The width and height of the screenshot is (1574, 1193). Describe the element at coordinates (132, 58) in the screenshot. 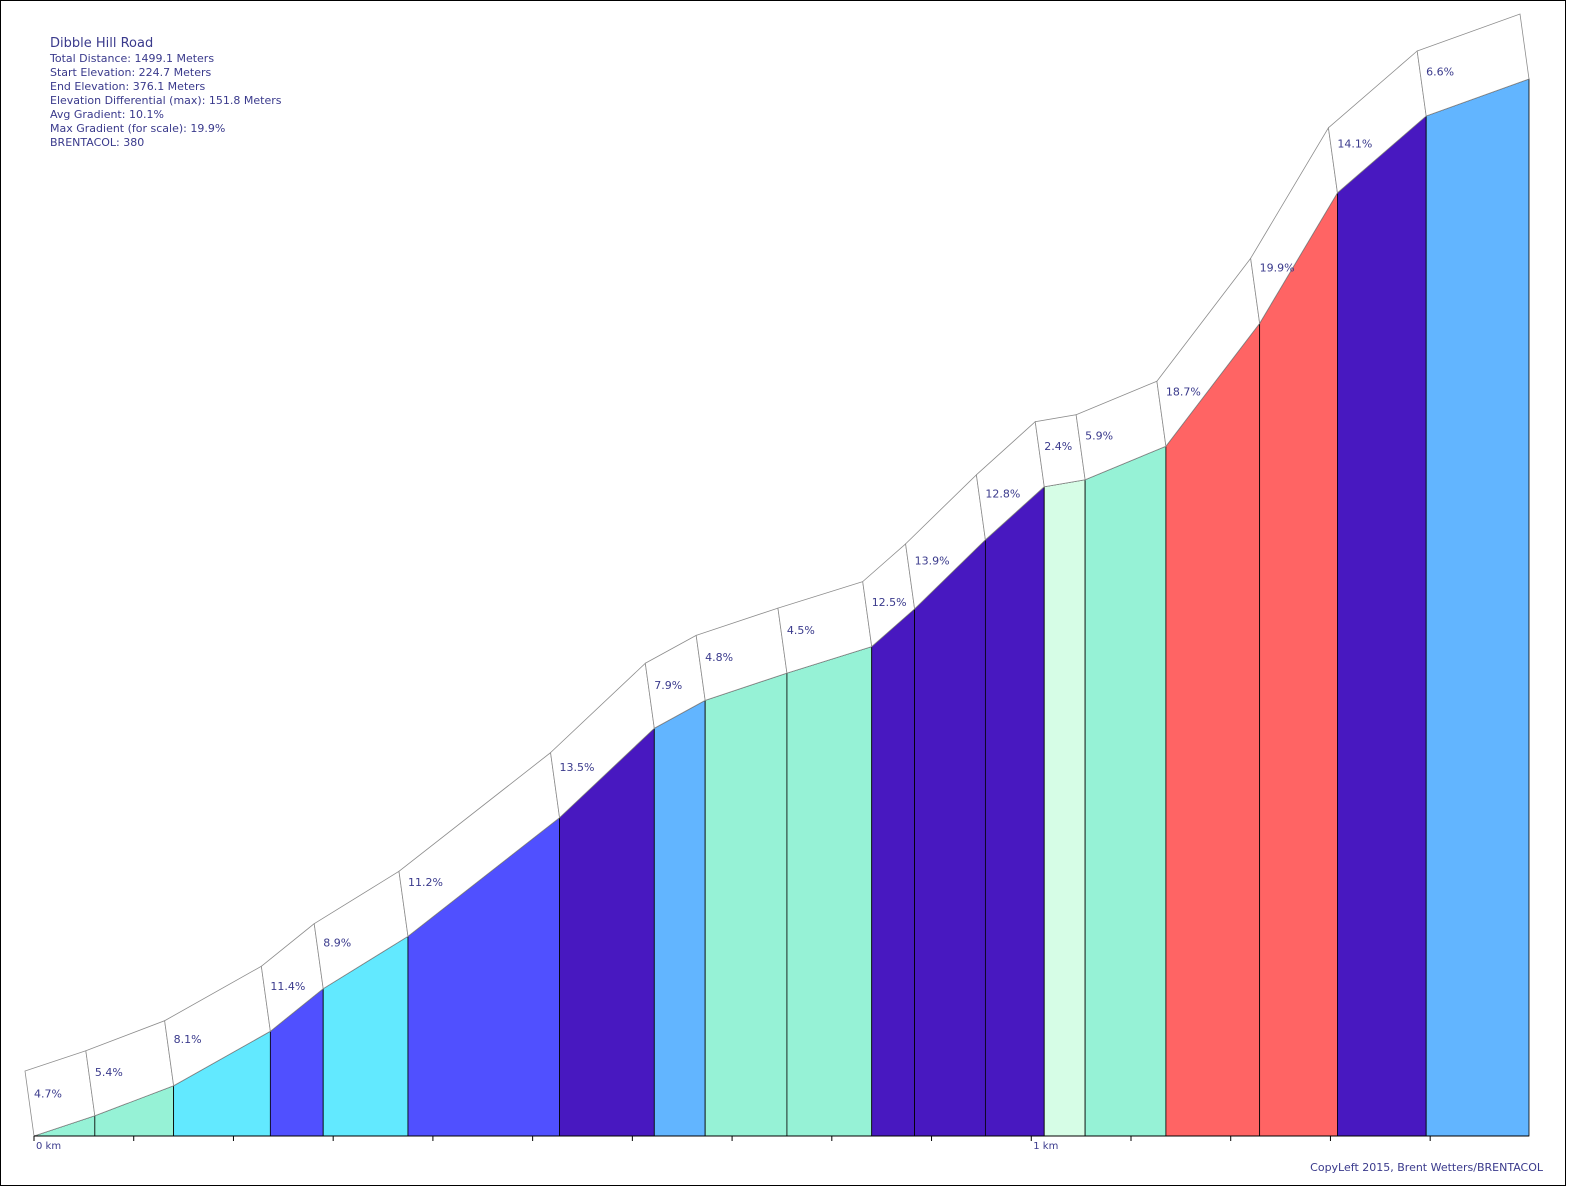

I see `total-distance: Total Distance: 1499.1 Meters` at that location.